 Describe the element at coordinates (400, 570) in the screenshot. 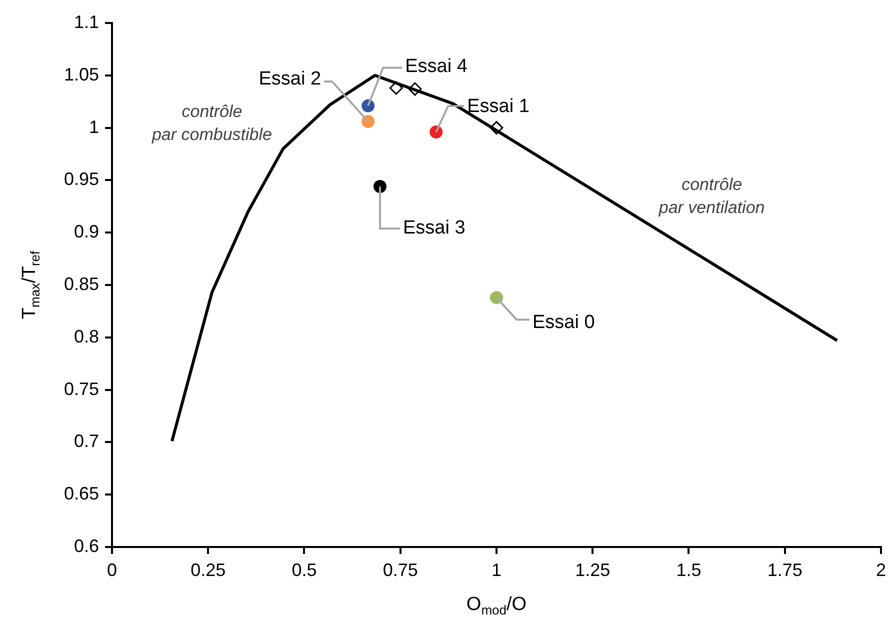

I see `x-tick-label: 0.75` at that location.